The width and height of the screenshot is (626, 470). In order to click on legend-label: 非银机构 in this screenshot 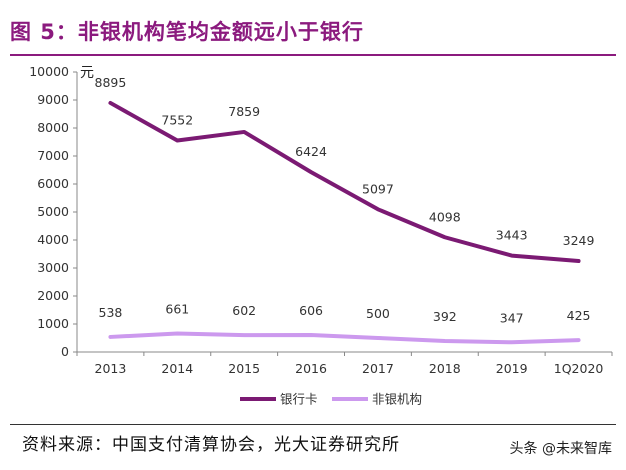, I will do `click(397, 399)`.